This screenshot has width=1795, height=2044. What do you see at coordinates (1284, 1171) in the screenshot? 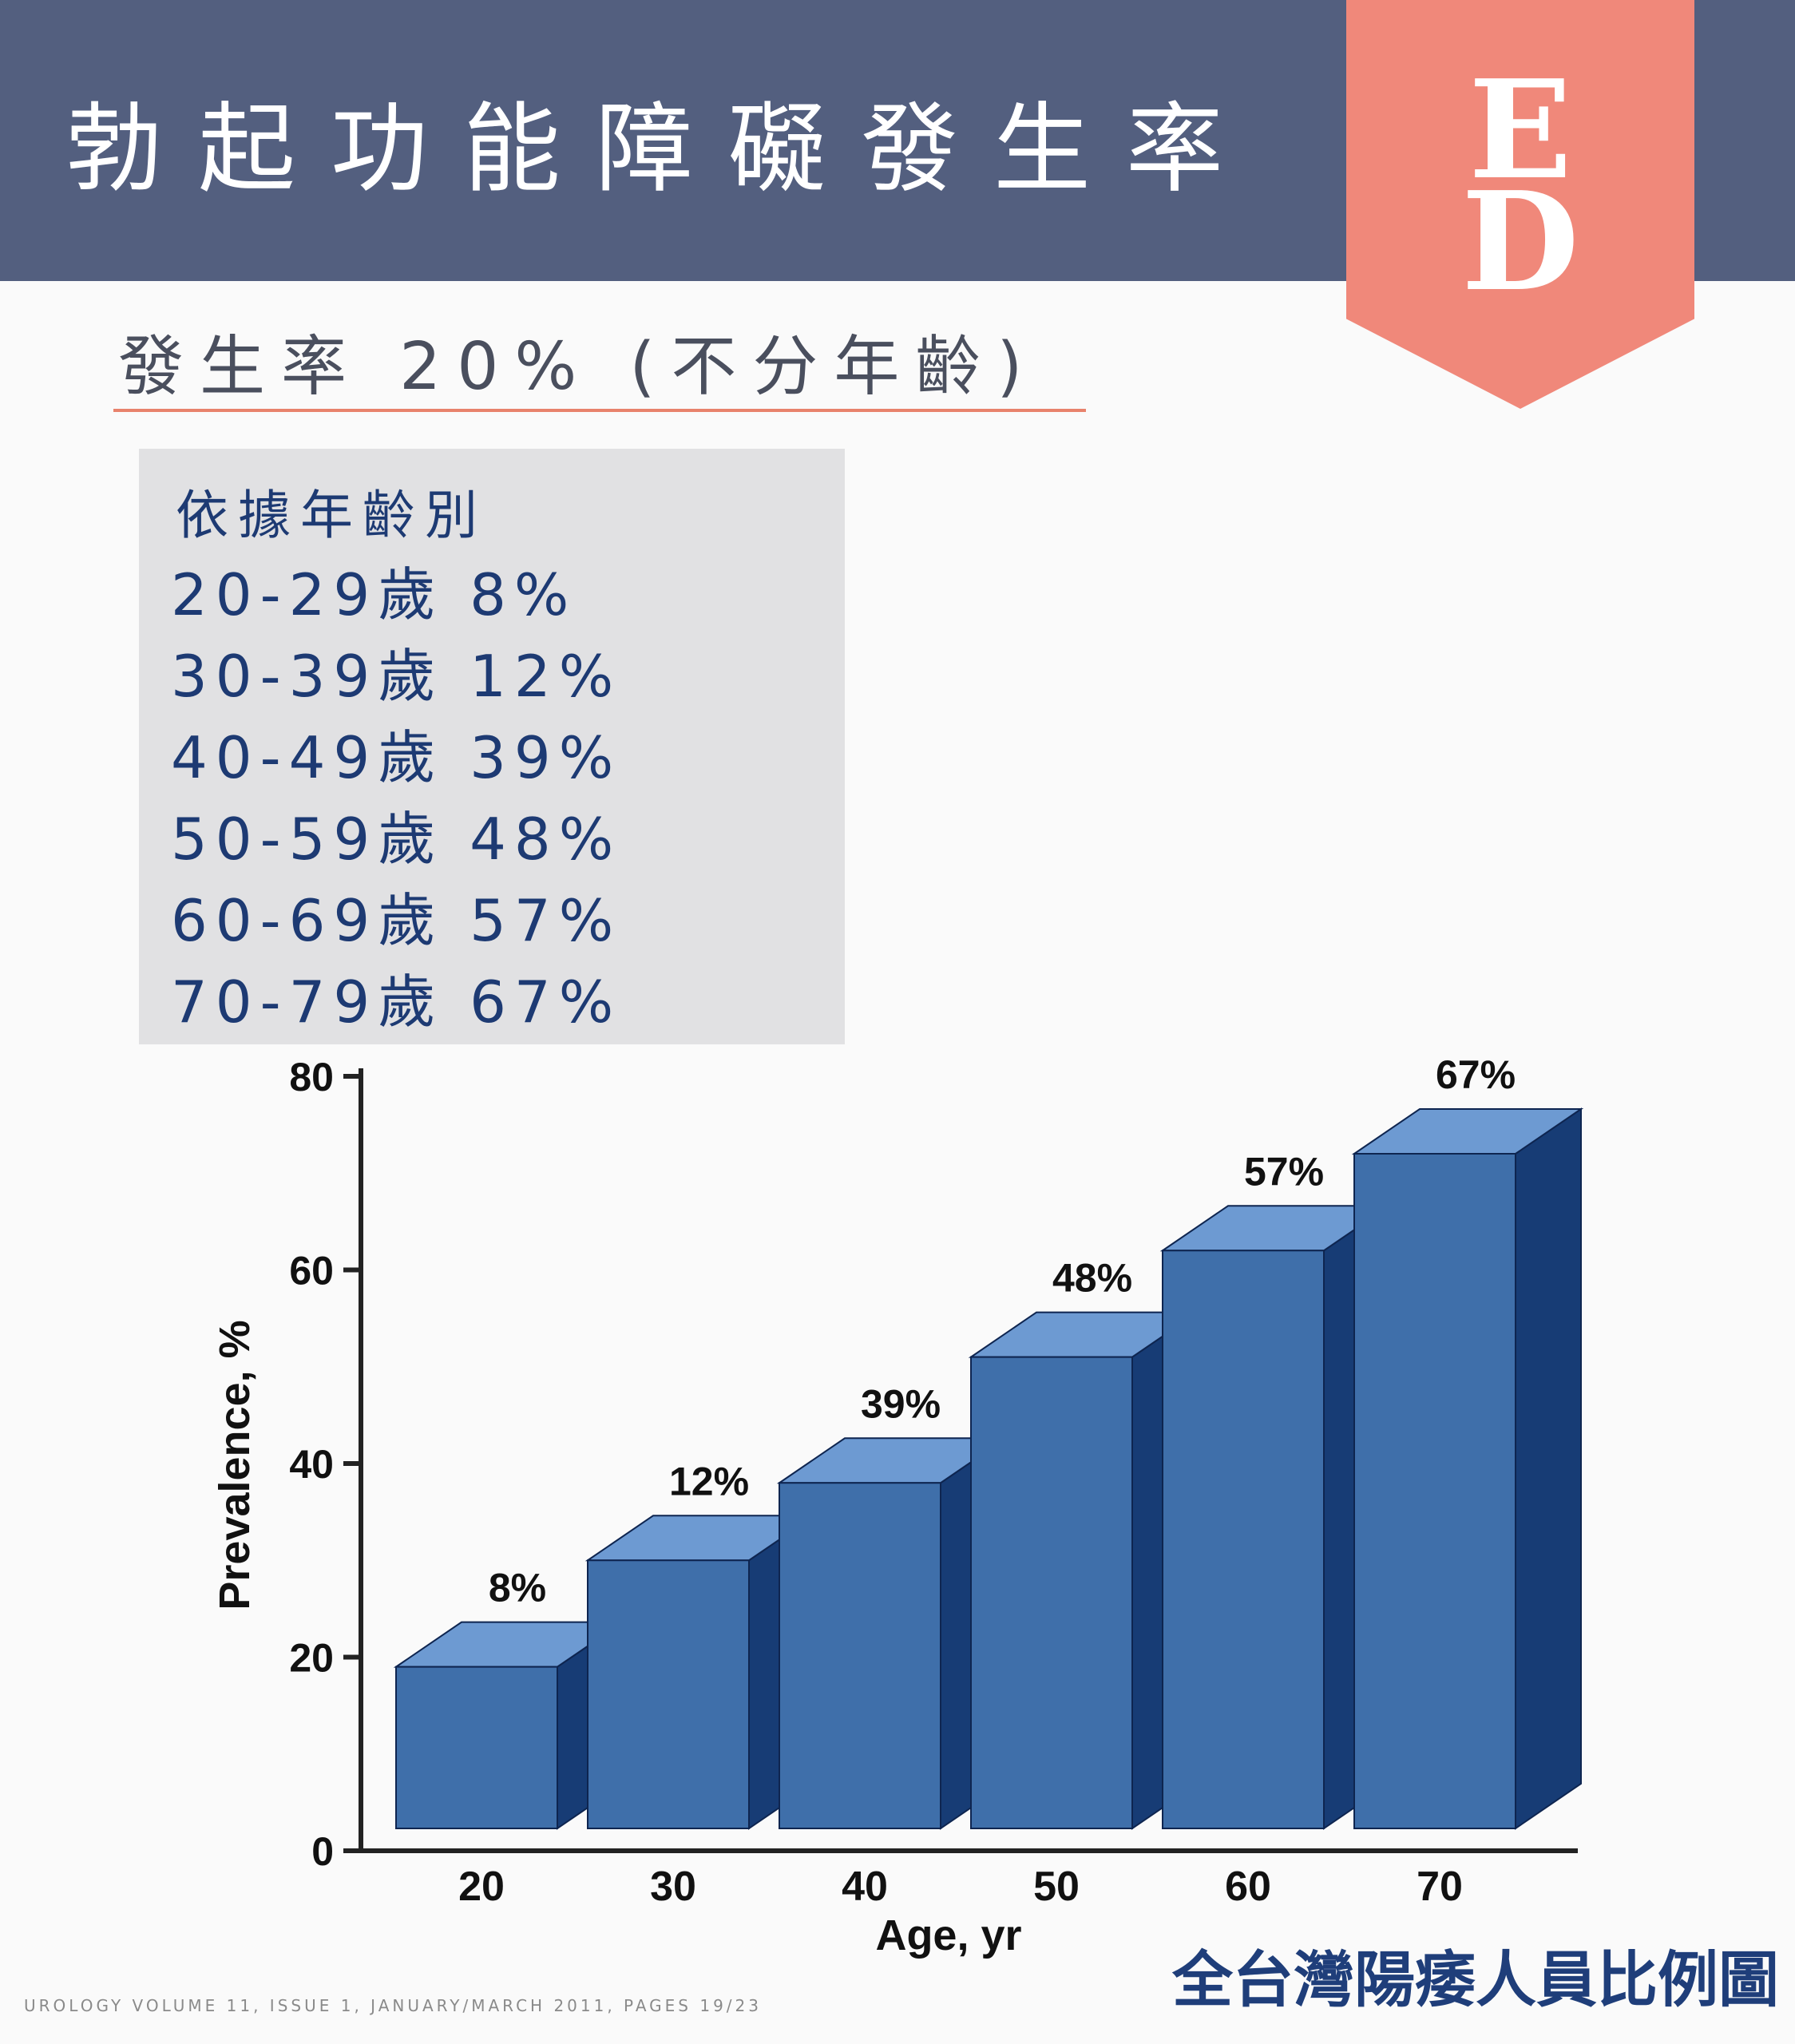
I see `bar-data-label: 57%` at bounding box center [1284, 1171].